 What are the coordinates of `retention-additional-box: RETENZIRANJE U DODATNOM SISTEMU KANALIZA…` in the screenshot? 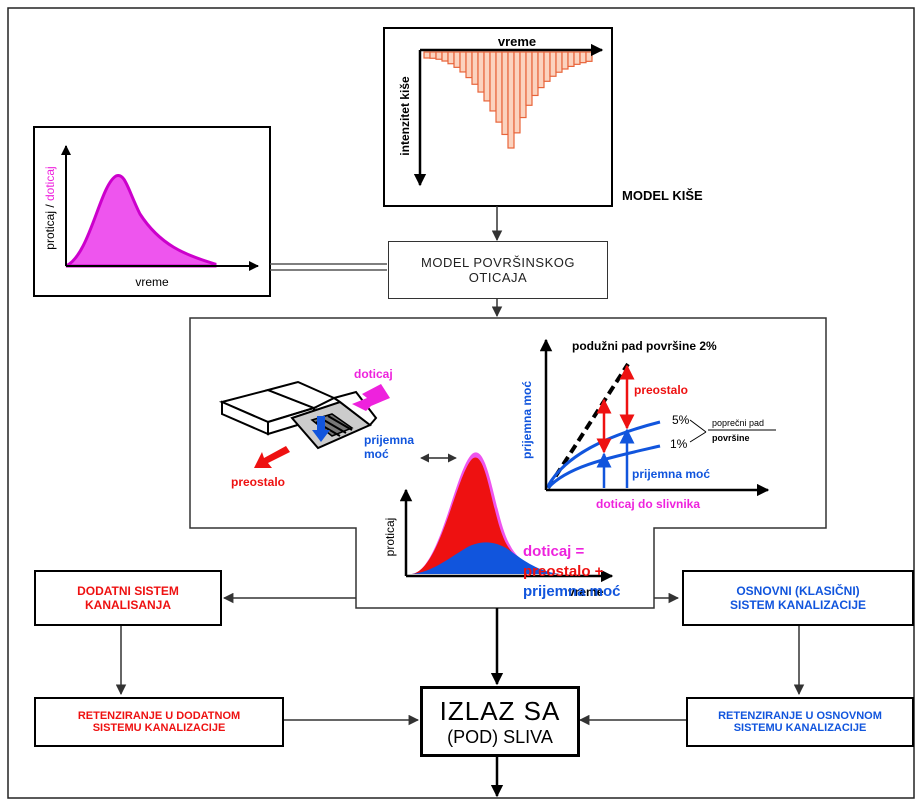 It's located at (159, 722).